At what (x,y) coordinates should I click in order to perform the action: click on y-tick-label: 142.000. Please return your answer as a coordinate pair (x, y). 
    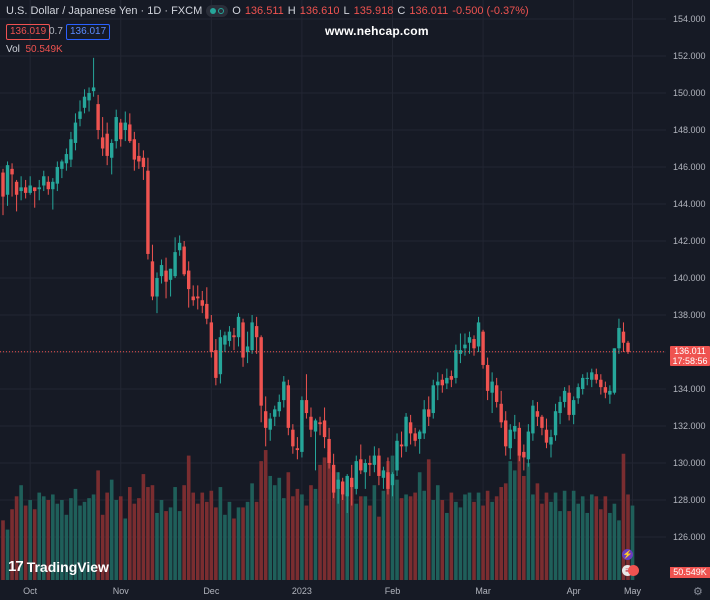
    Looking at the image, I should click on (689, 241).